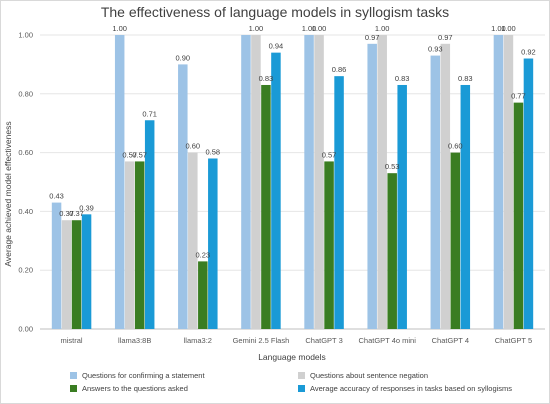 The width and height of the screenshot is (550, 404). What do you see at coordinates (518, 96) in the screenshot?
I see `data-label: 0.77` at bounding box center [518, 96].